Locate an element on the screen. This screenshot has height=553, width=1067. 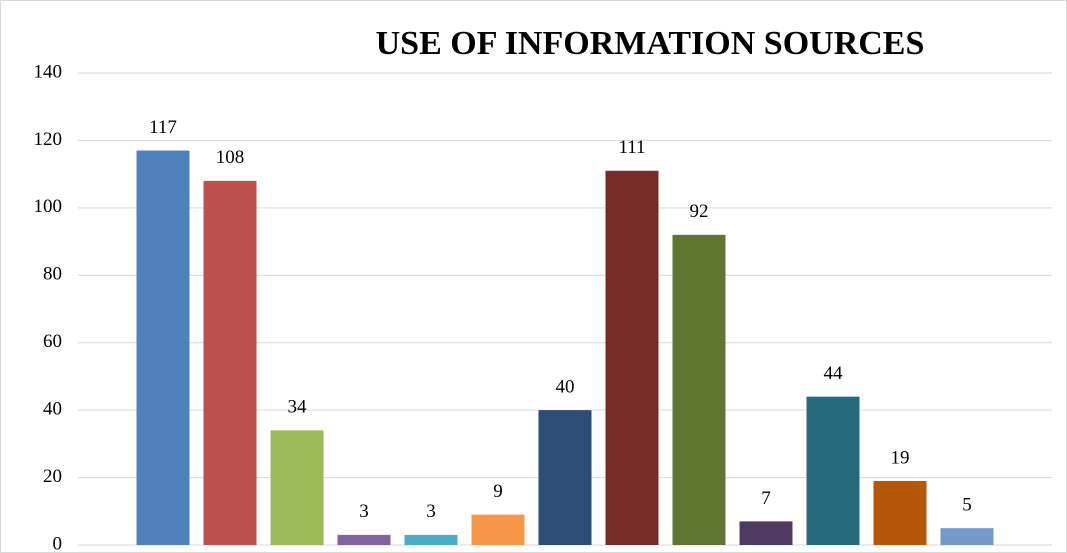
y-tick-label: 20 is located at coordinates (52, 476).